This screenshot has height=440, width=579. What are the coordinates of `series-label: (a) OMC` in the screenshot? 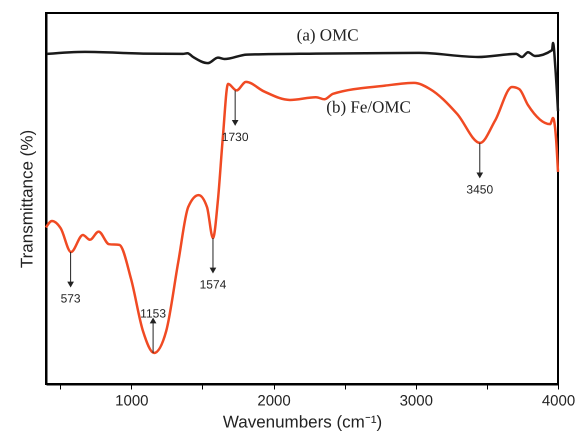 It's located at (327, 35).